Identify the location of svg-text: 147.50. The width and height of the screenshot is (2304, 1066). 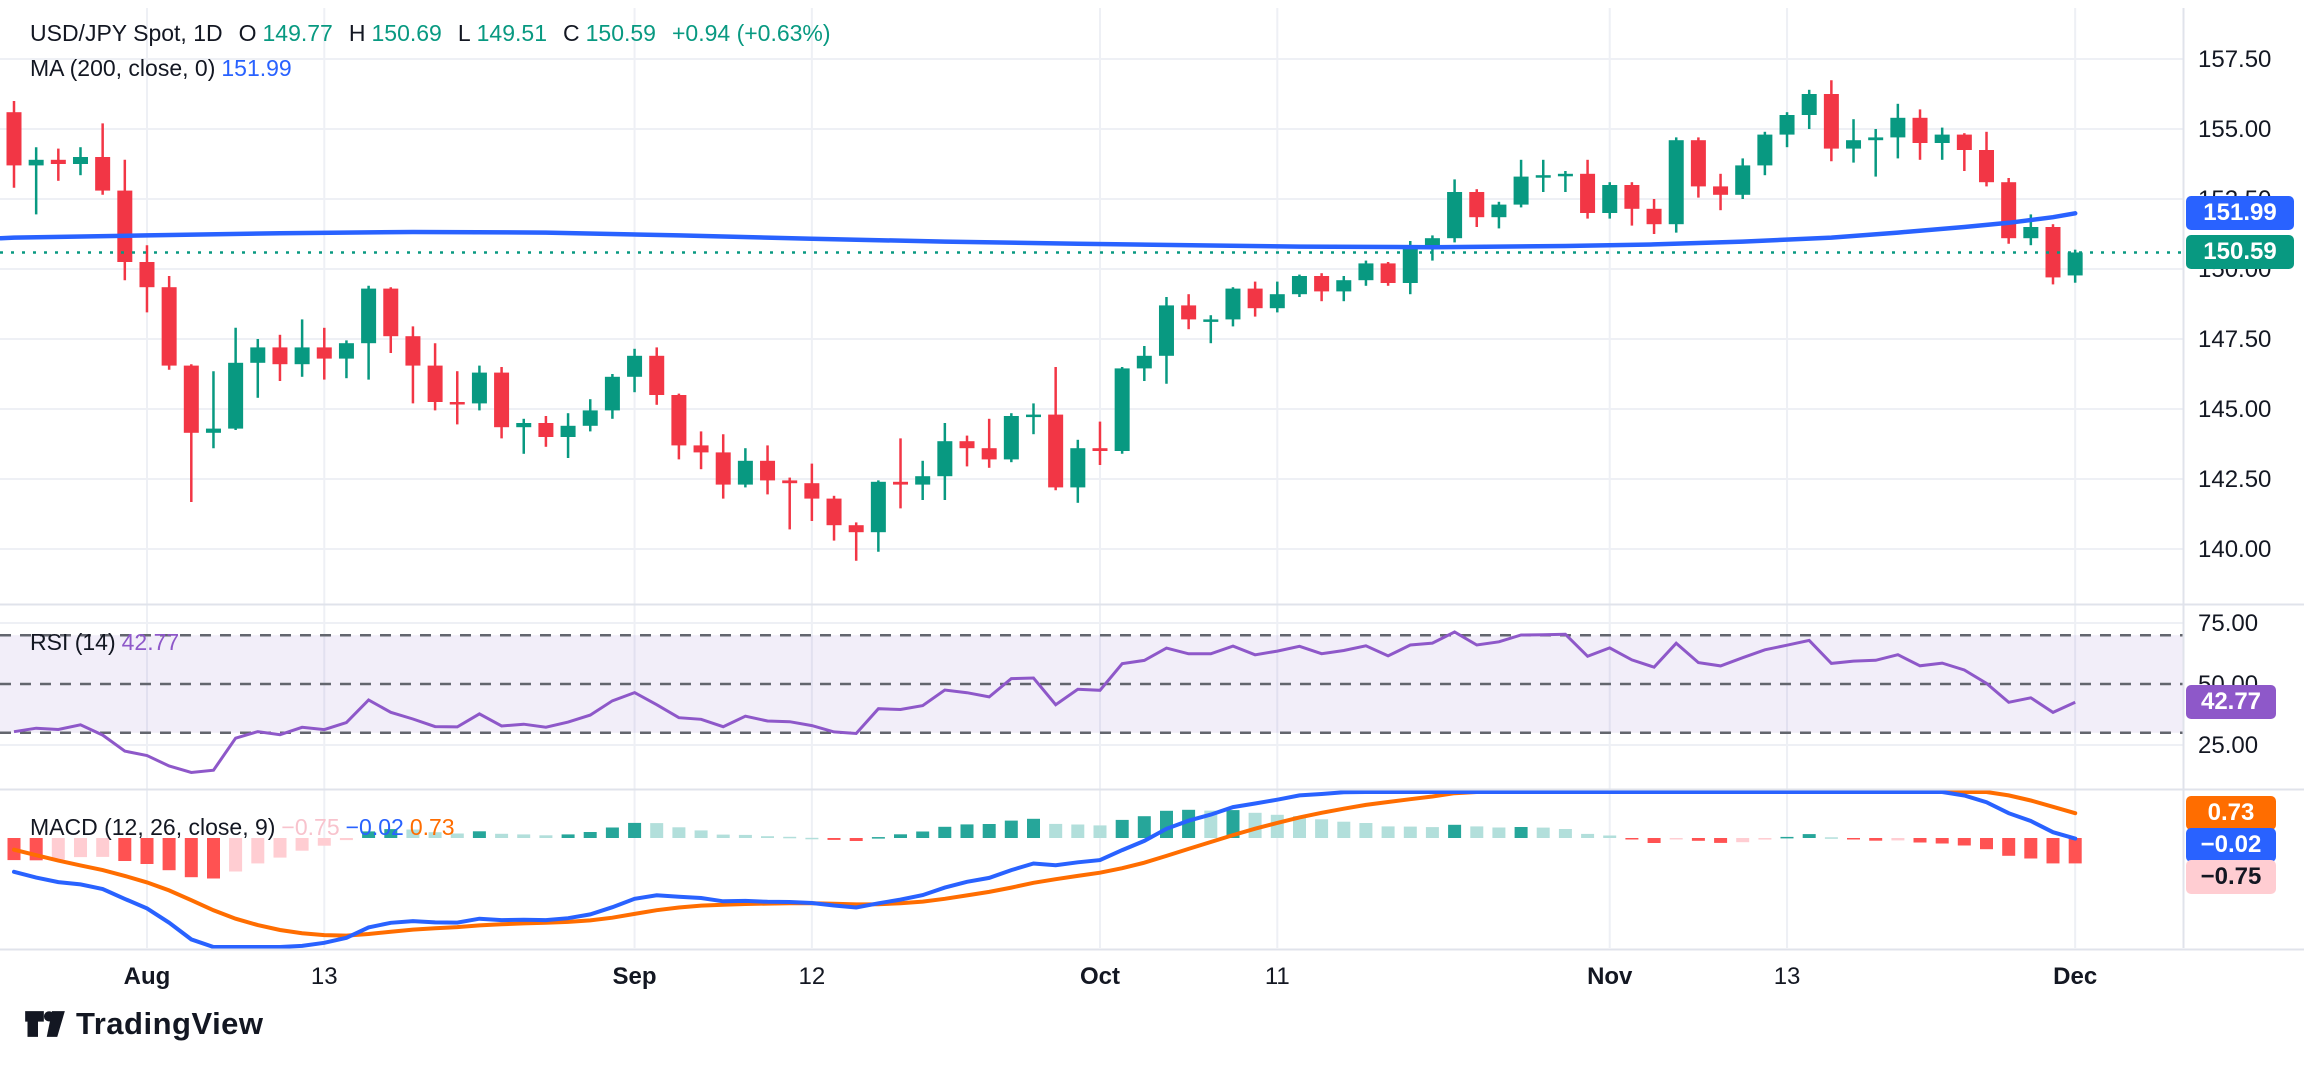
(2234, 339).